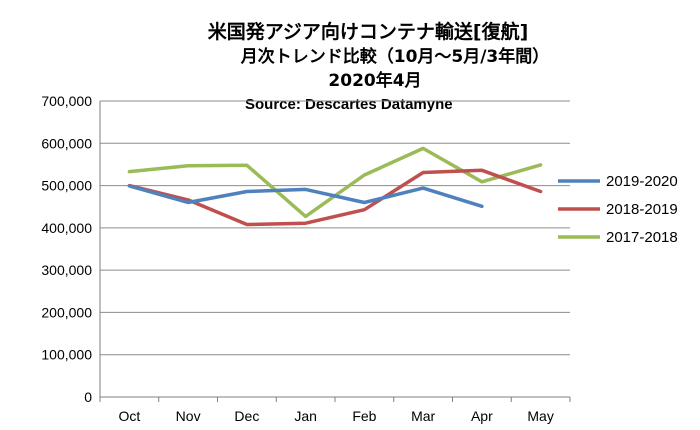 This screenshot has height=430, width=700. I want to click on series-lines, so click(335, 186).